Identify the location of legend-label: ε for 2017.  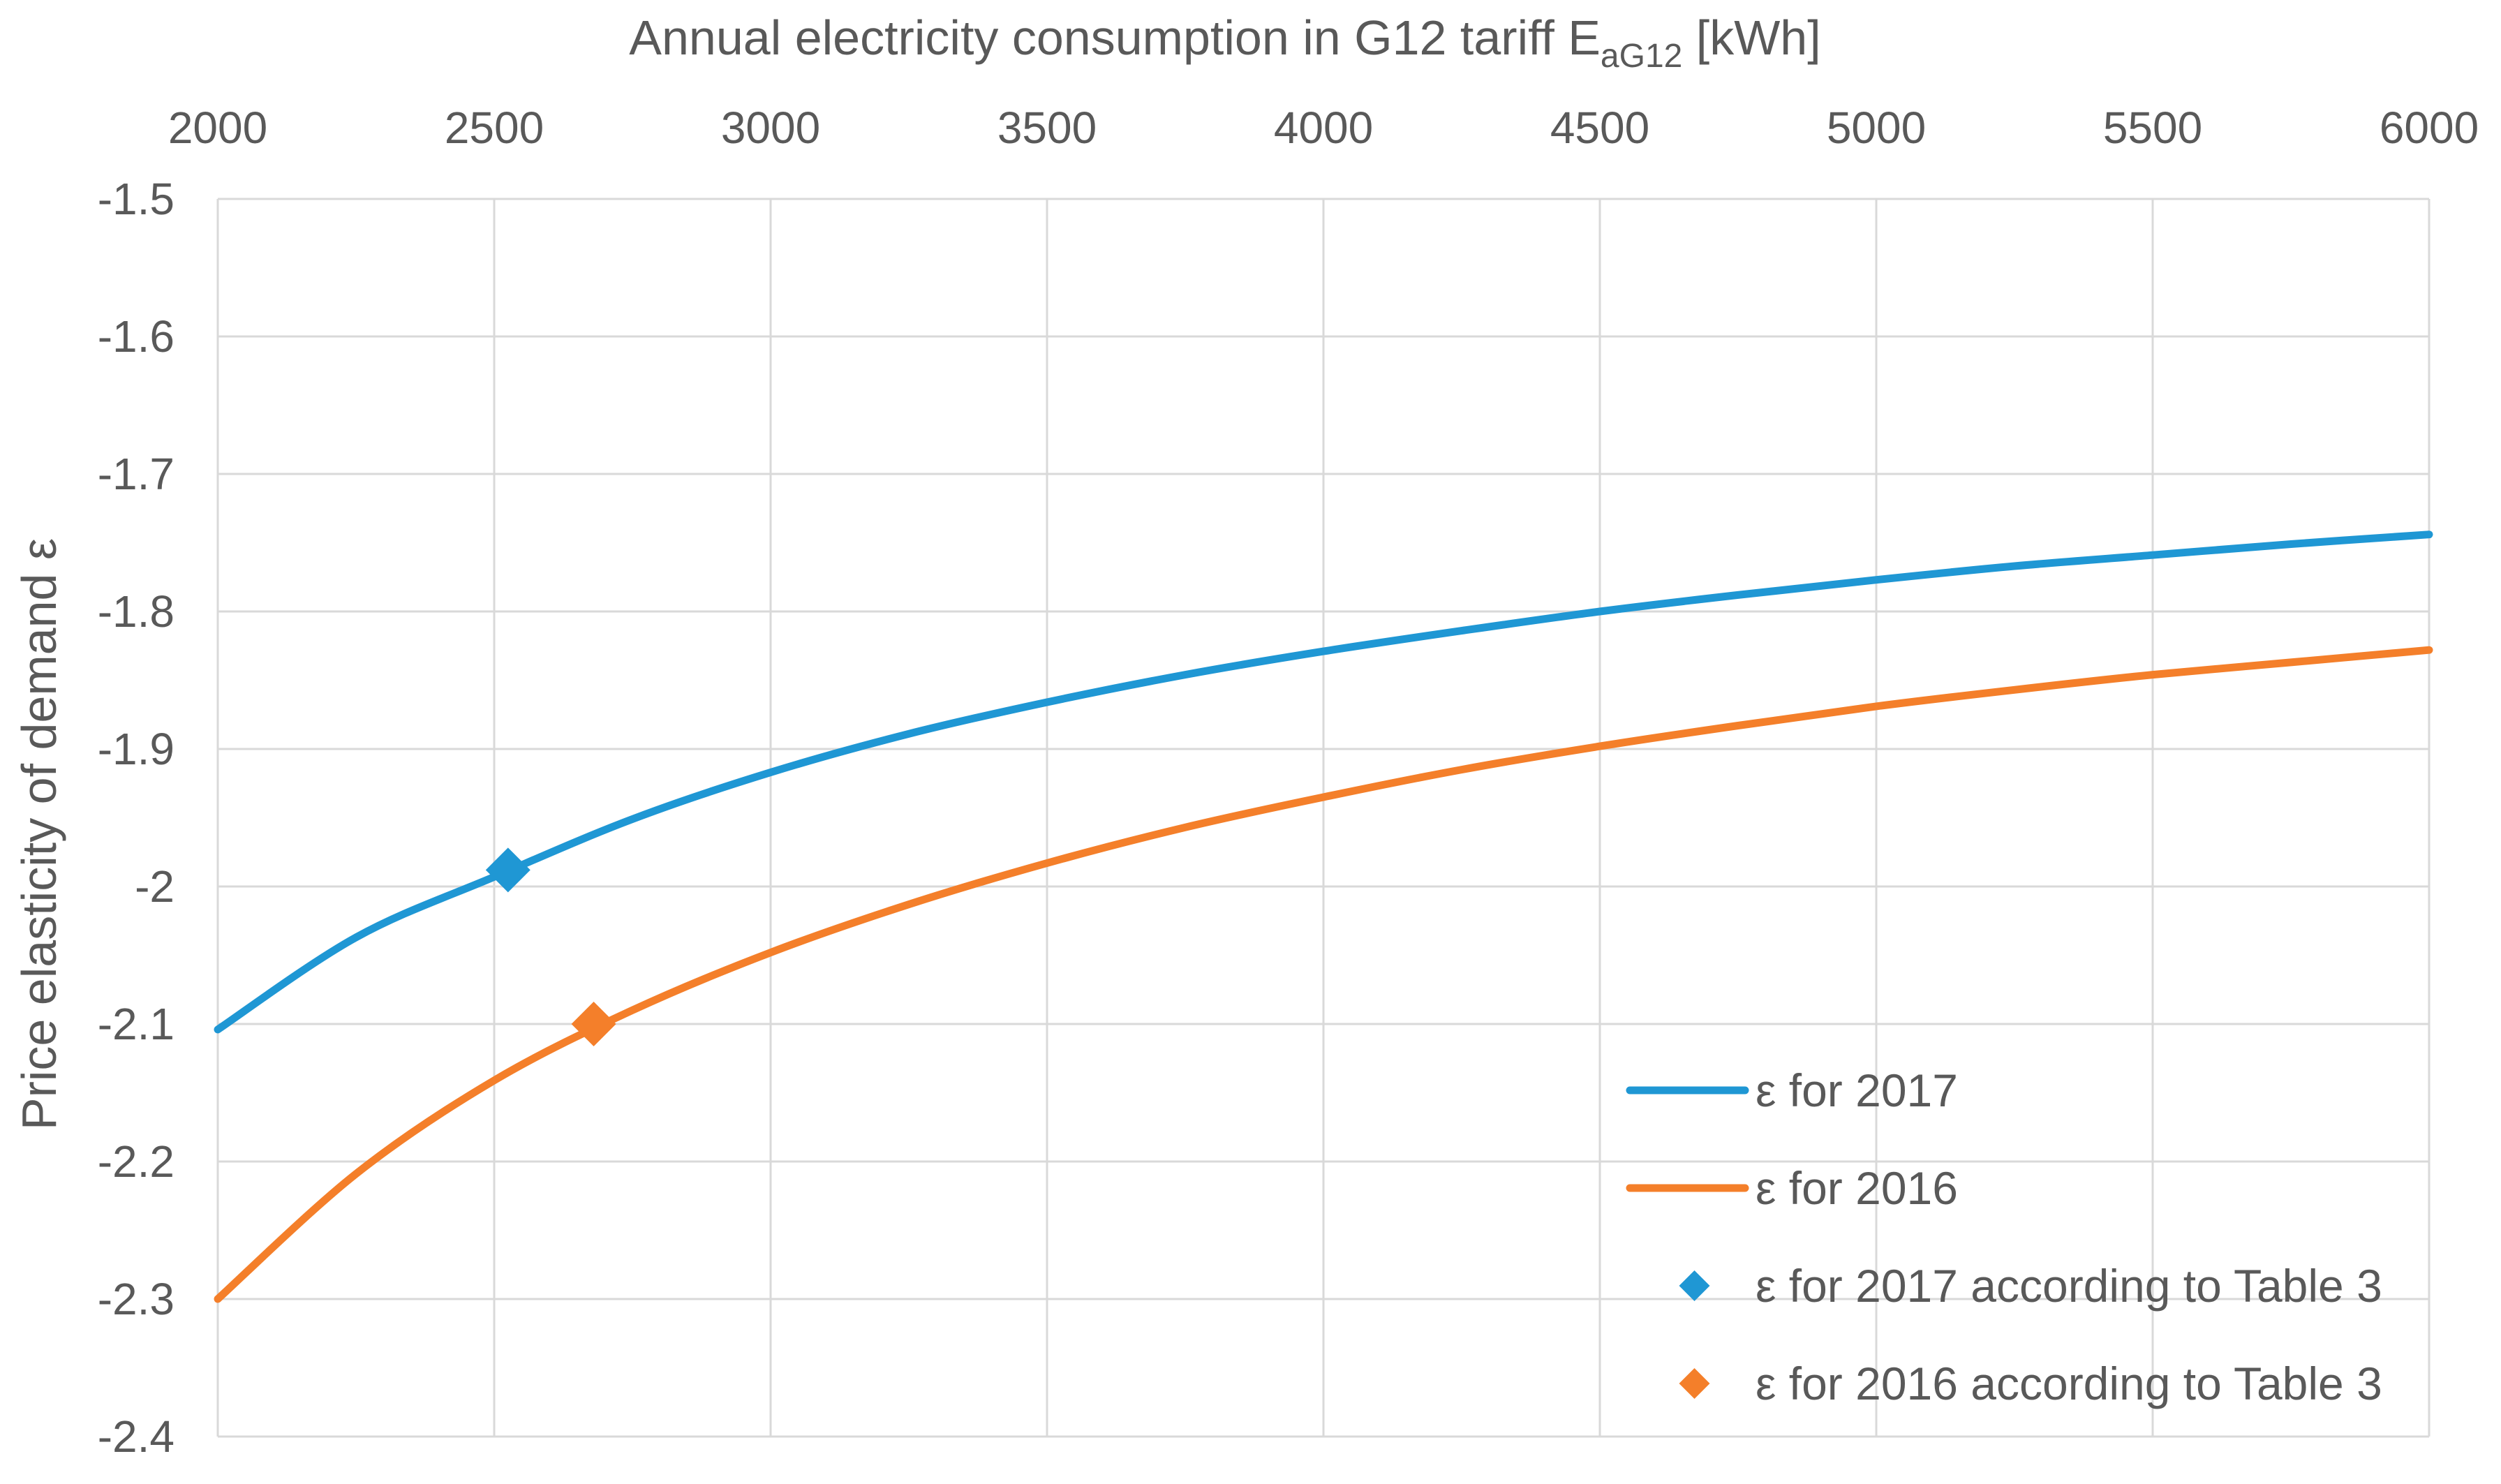
(1857, 1090).